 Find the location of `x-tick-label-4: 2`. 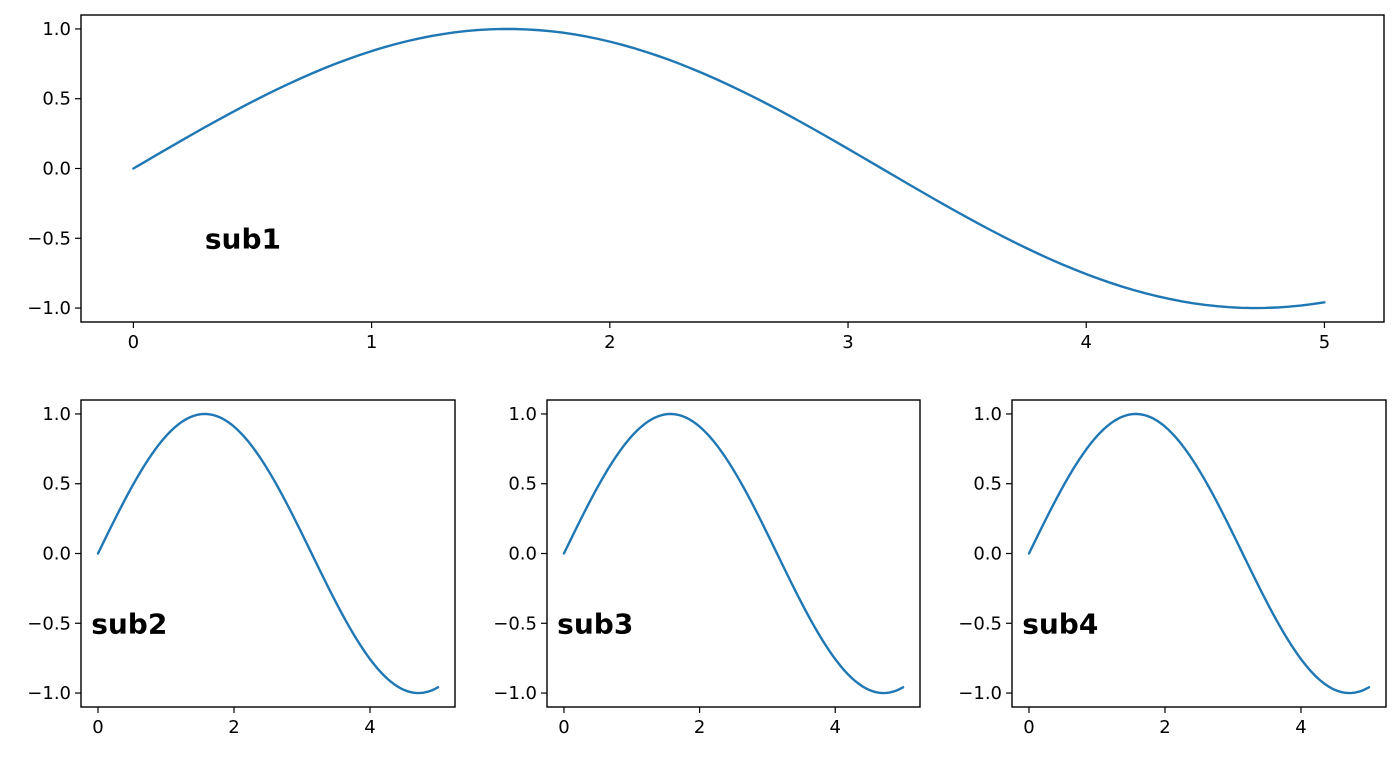

x-tick-label-4: 2 is located at coordinates (1164, 727).